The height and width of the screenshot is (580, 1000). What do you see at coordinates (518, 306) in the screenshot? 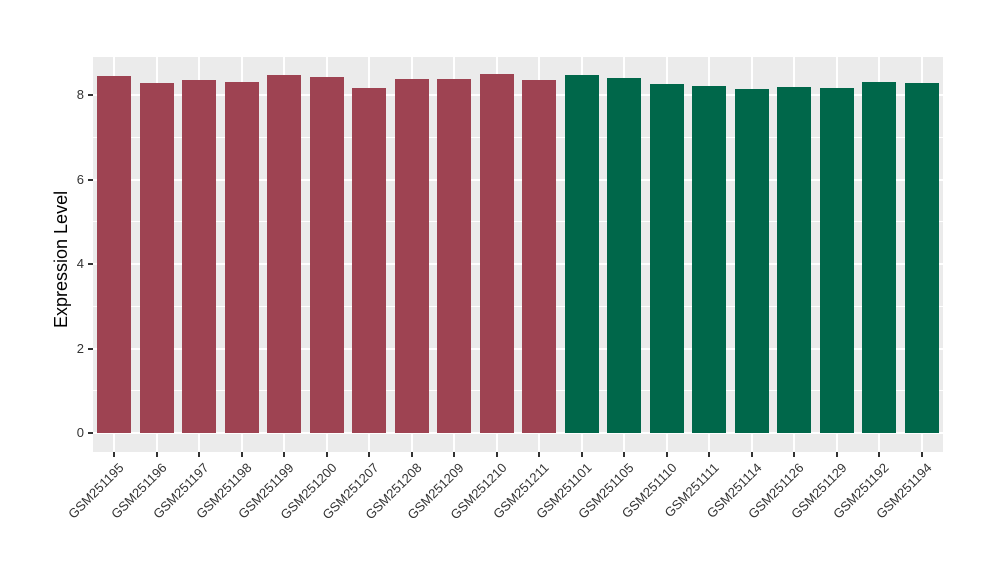
I see `gridline-minor-y3` at bounding box center [518, 306].